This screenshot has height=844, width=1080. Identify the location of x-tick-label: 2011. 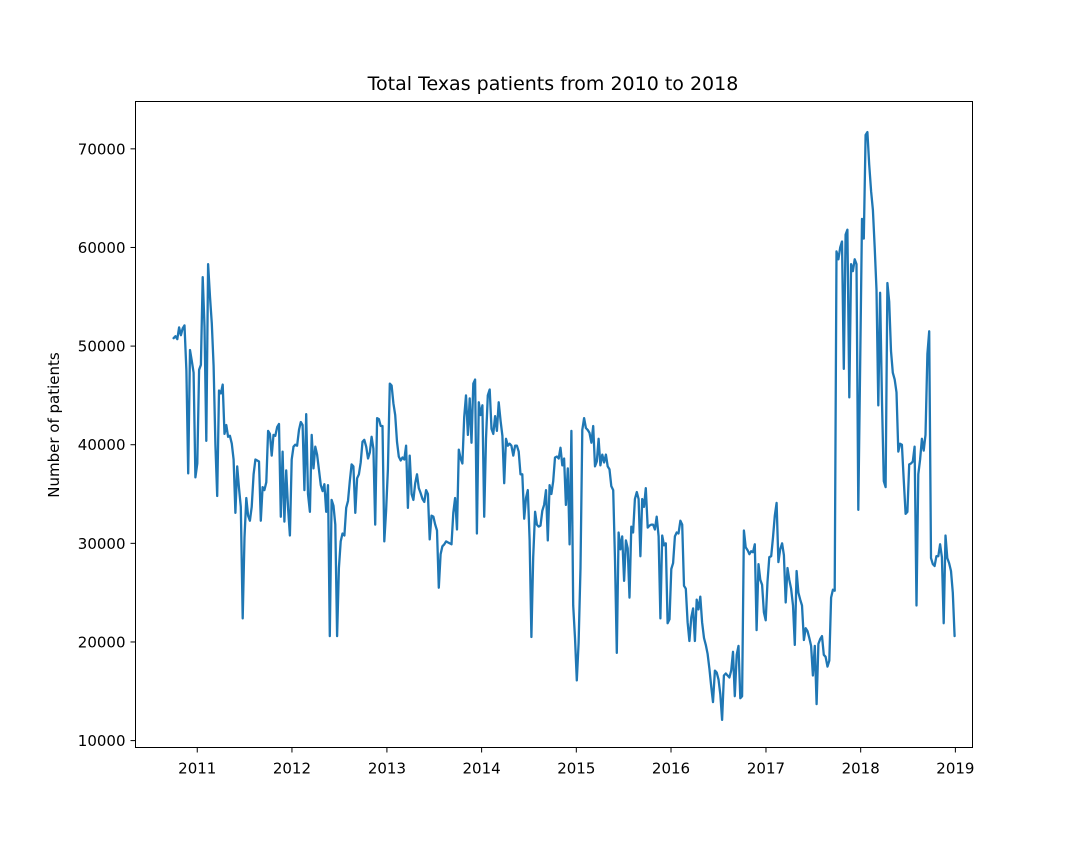
(197, 769).